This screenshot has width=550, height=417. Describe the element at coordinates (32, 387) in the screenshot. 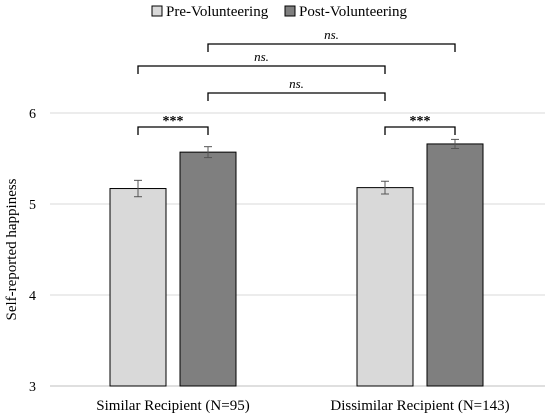

I see `y-tick-label: 3` at that location.